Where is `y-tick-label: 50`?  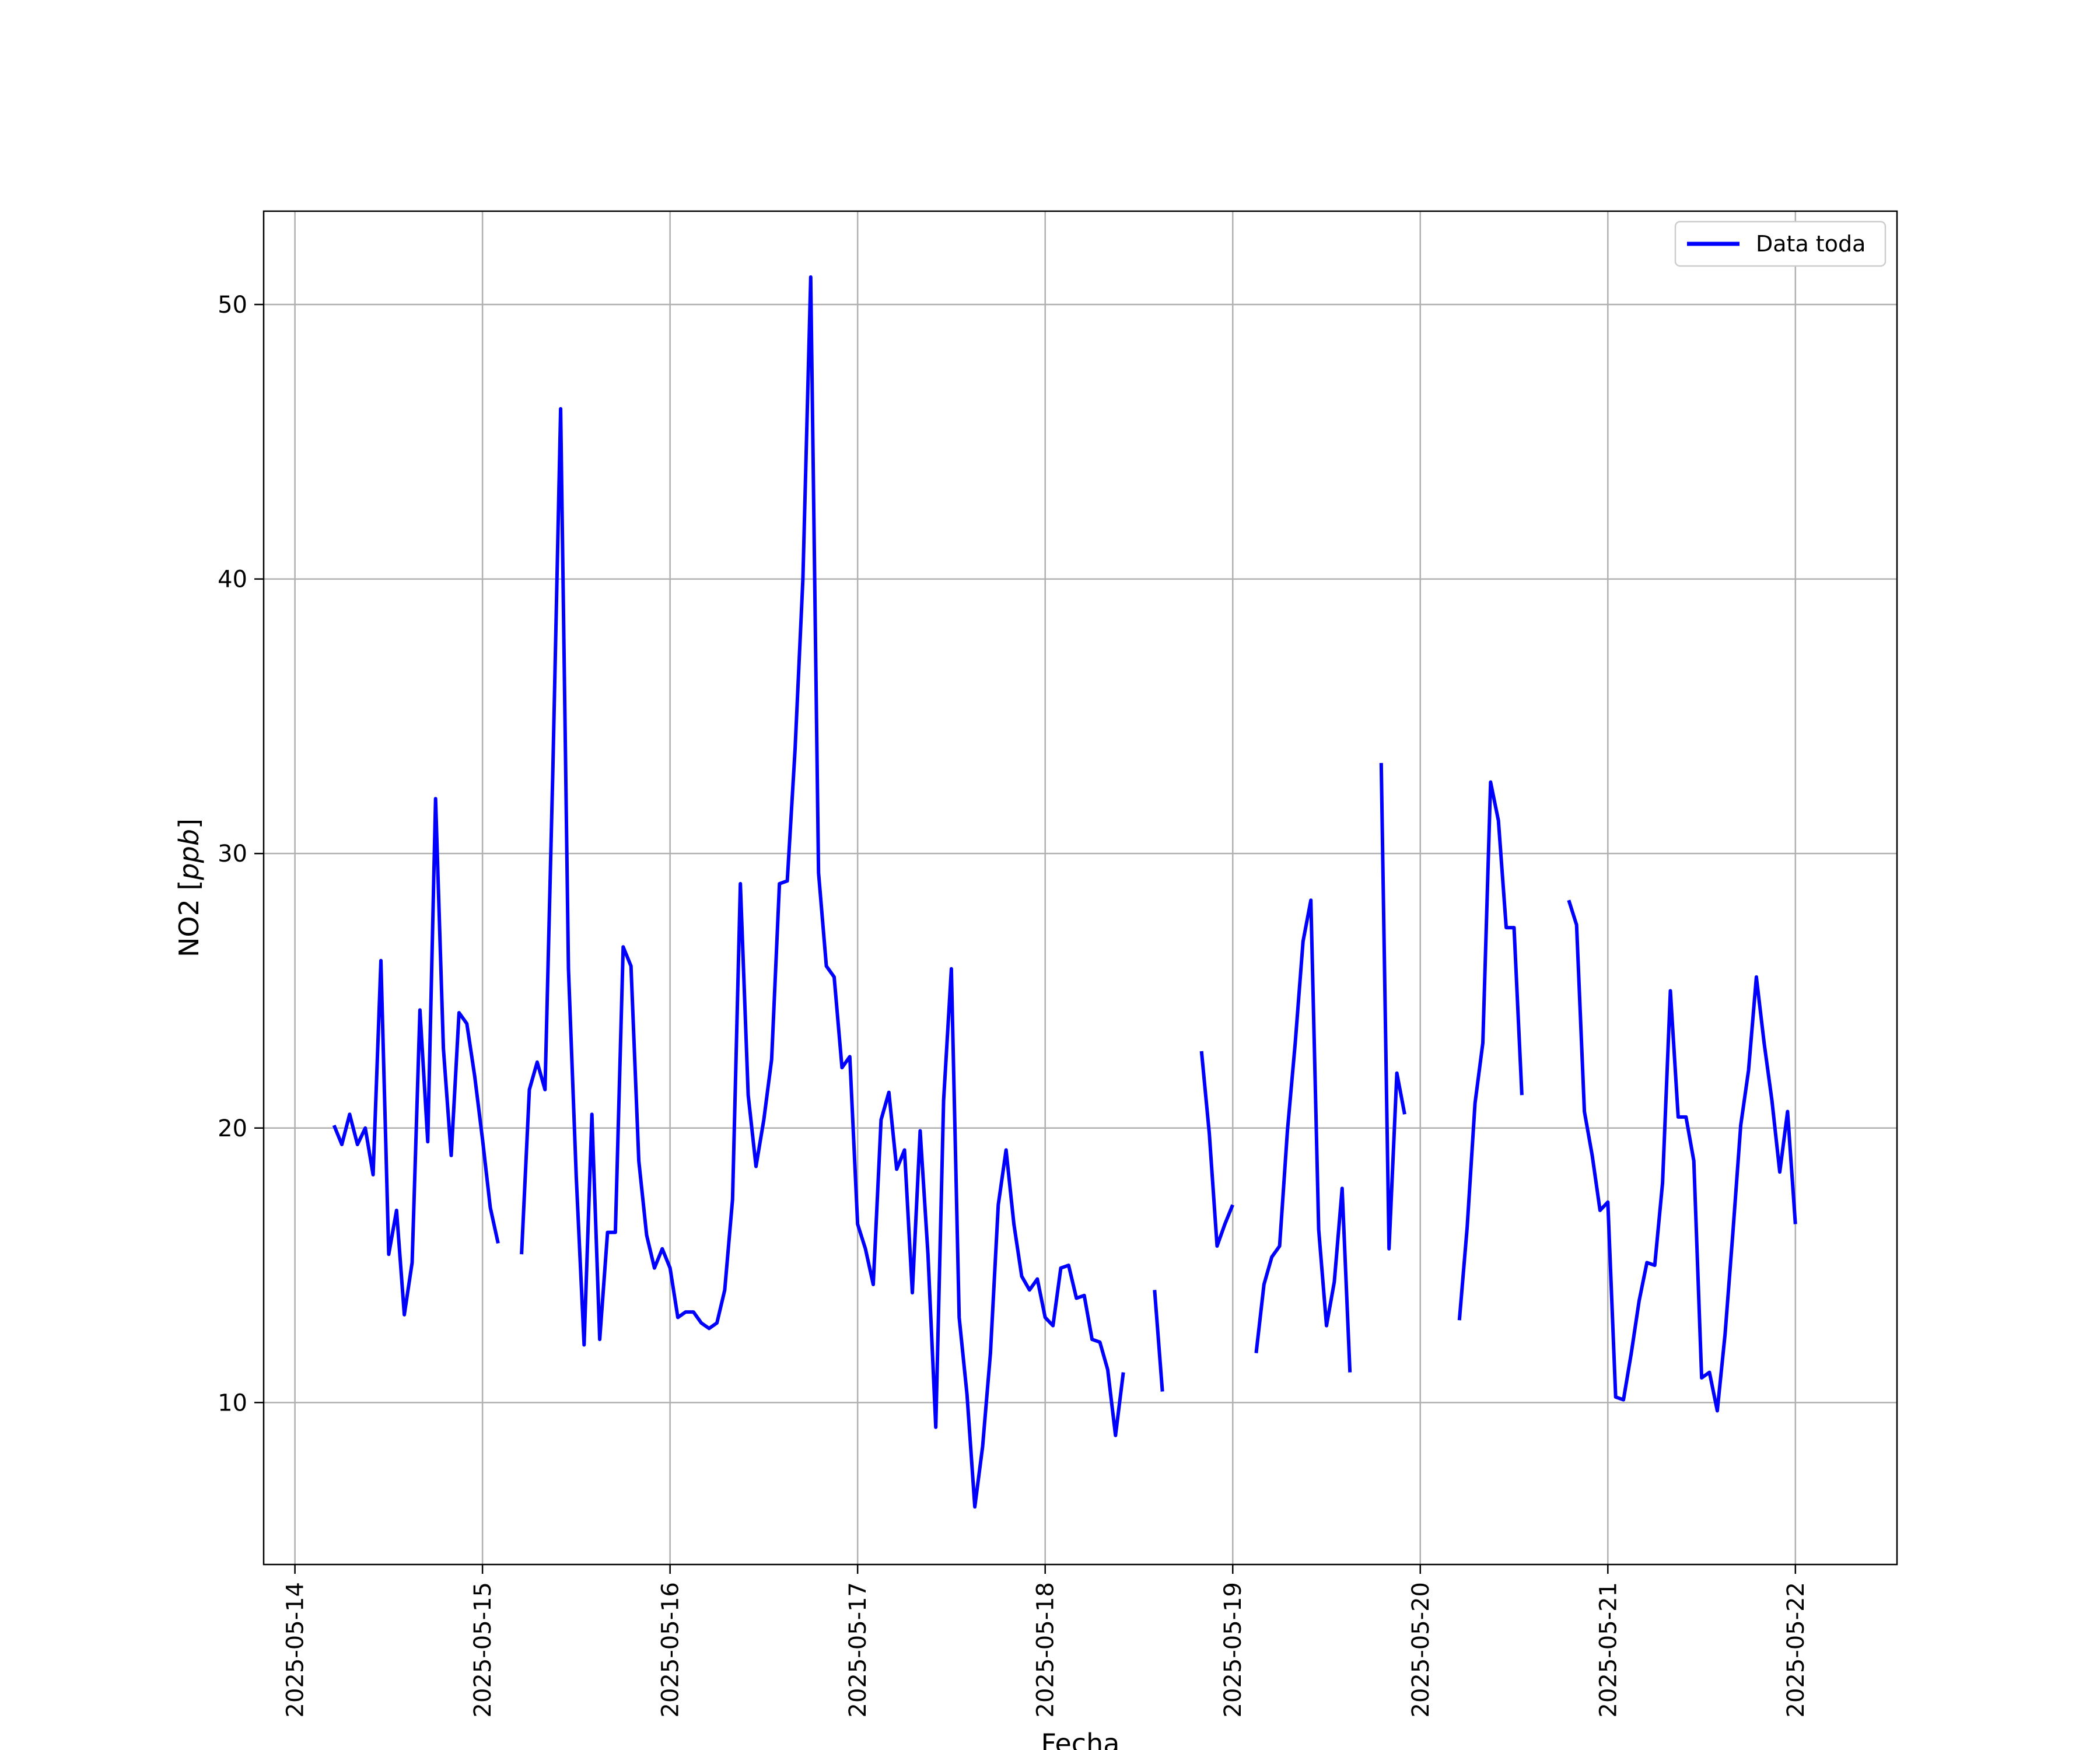
y-tick-label: 50 is located at coordinates (232, 305).